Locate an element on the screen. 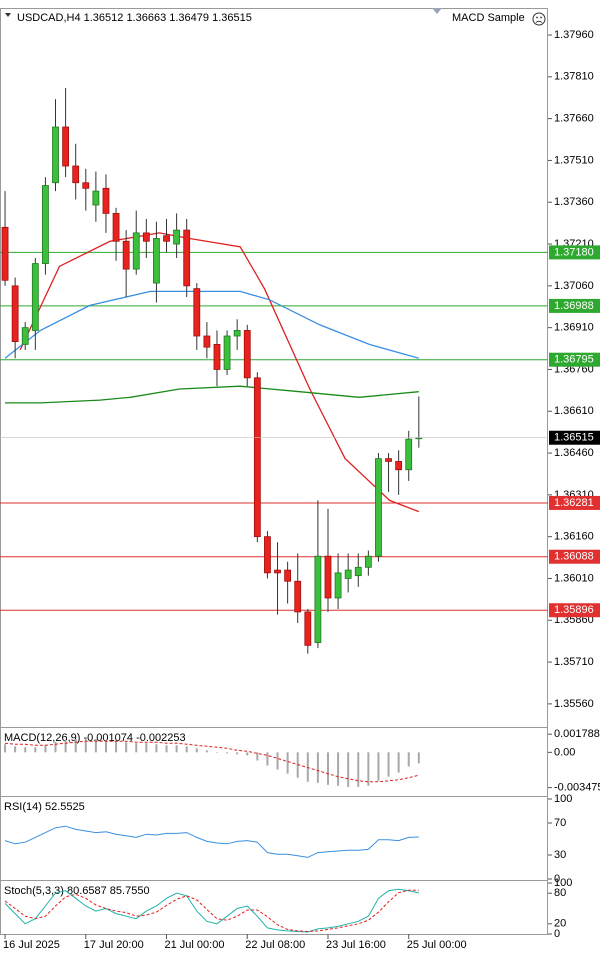 Image resolution: width=600 pixels, height=958 pixels. level-label: 1.35896 is located at coordinates (574, 610).